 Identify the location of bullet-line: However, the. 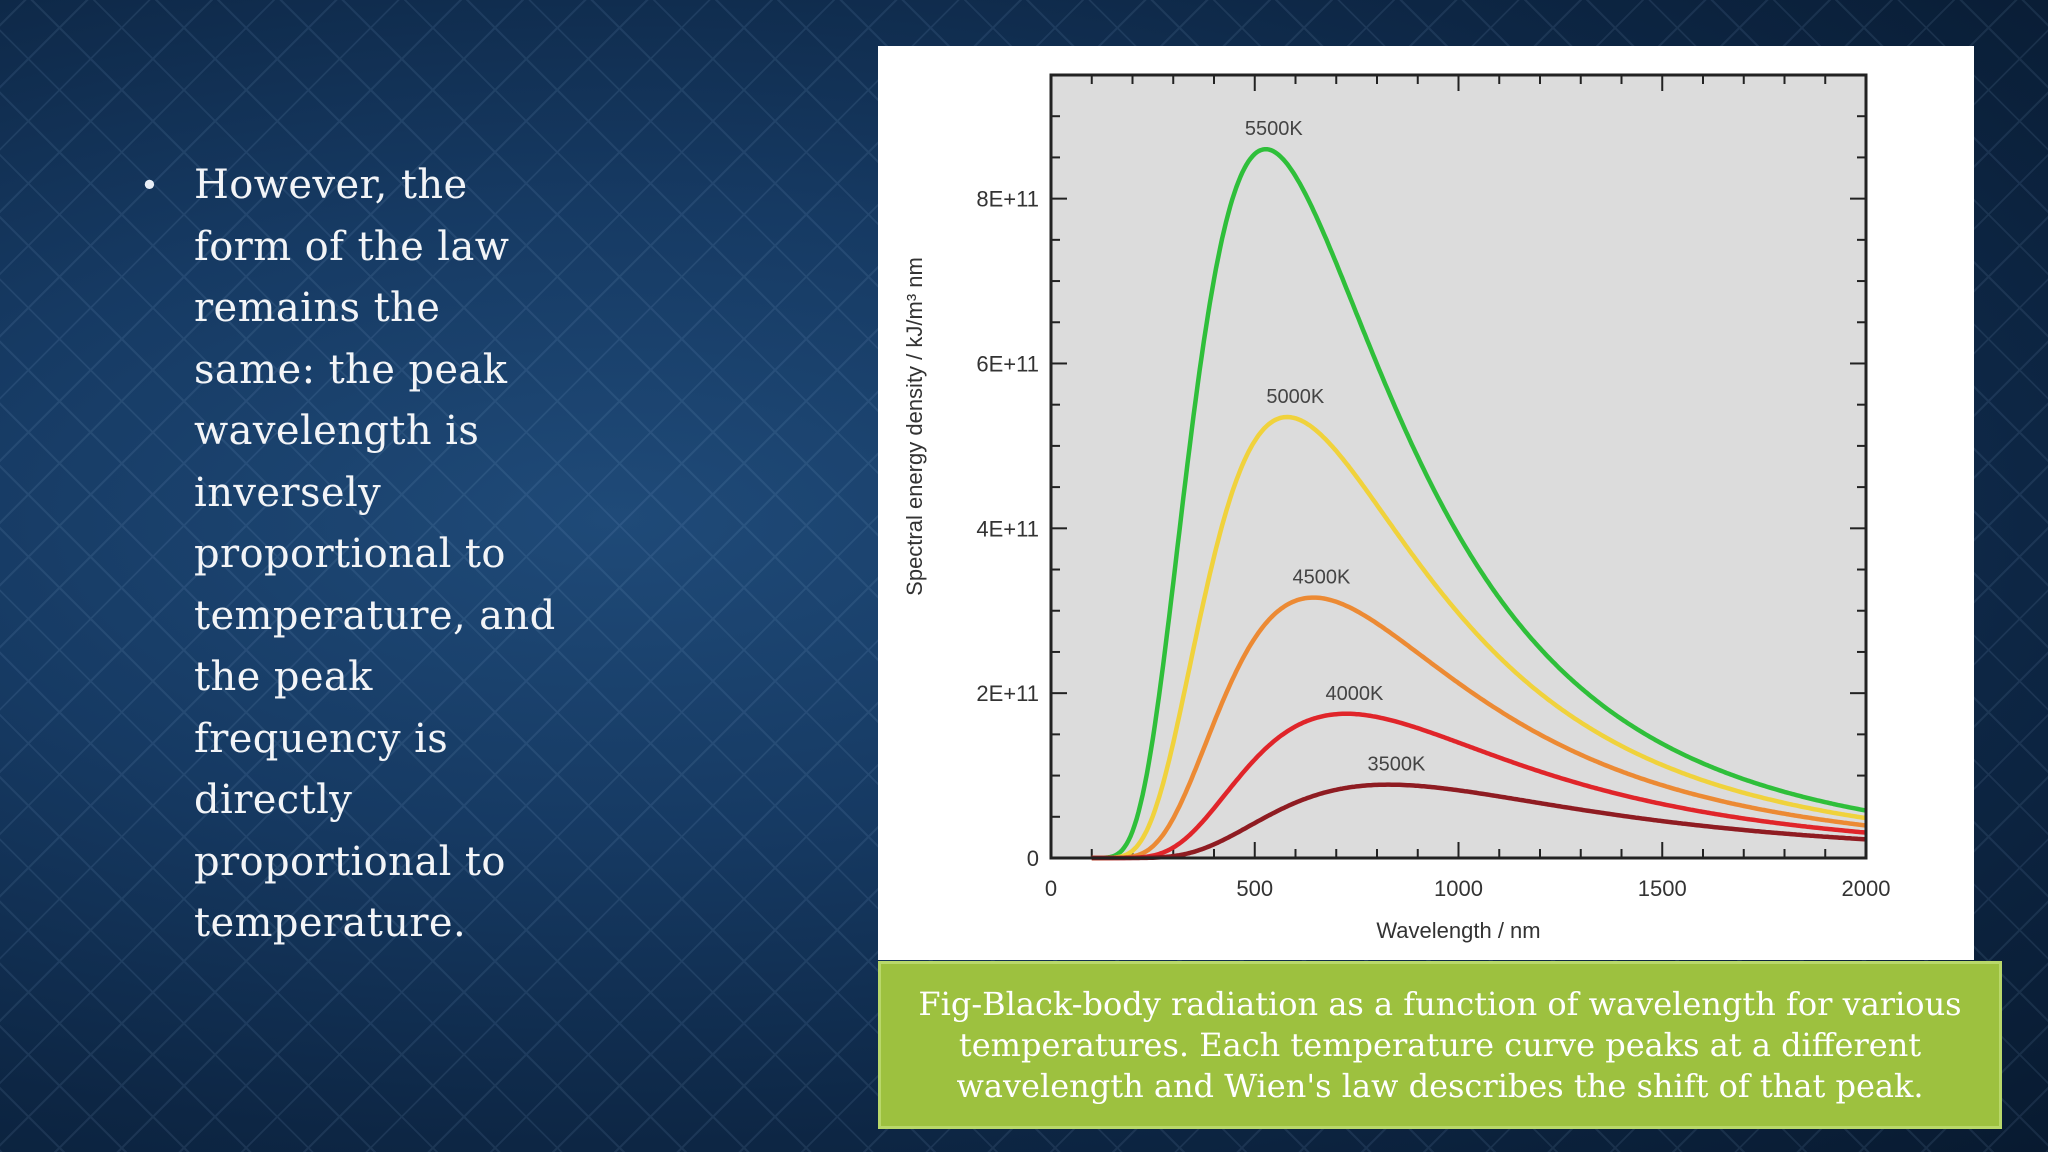
(331, 185).